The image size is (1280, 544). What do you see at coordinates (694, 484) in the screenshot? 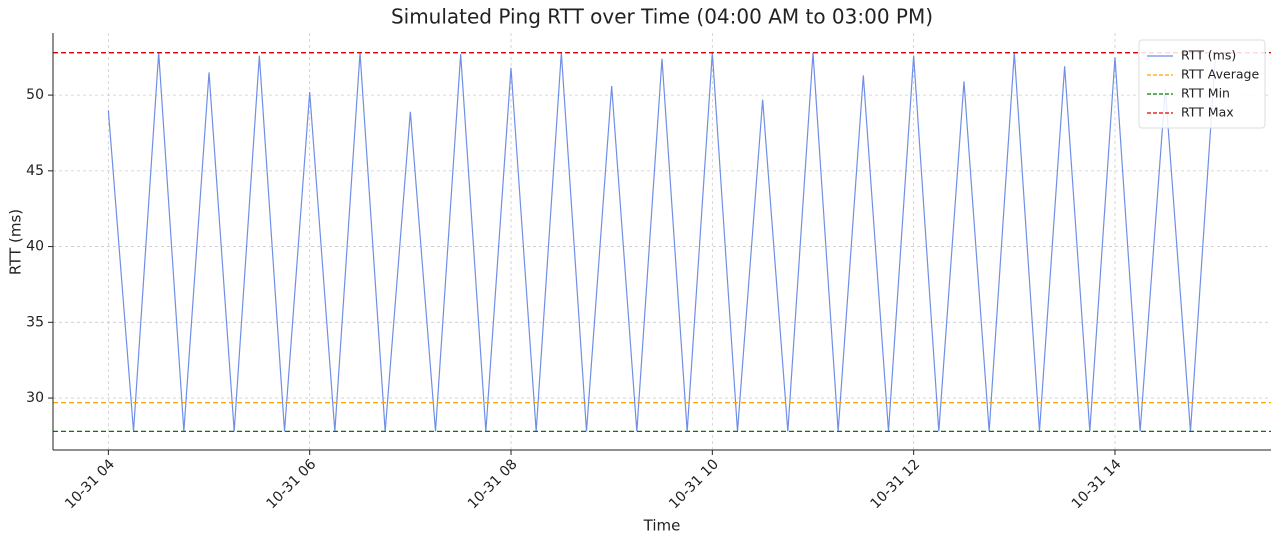
I see `x-tick-label: 10-31 10` at bounding box center [694, 484].